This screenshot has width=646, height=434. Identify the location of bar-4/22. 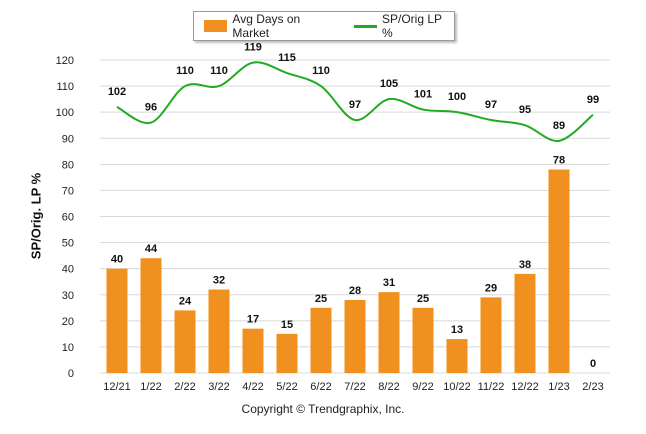
(253, 350).